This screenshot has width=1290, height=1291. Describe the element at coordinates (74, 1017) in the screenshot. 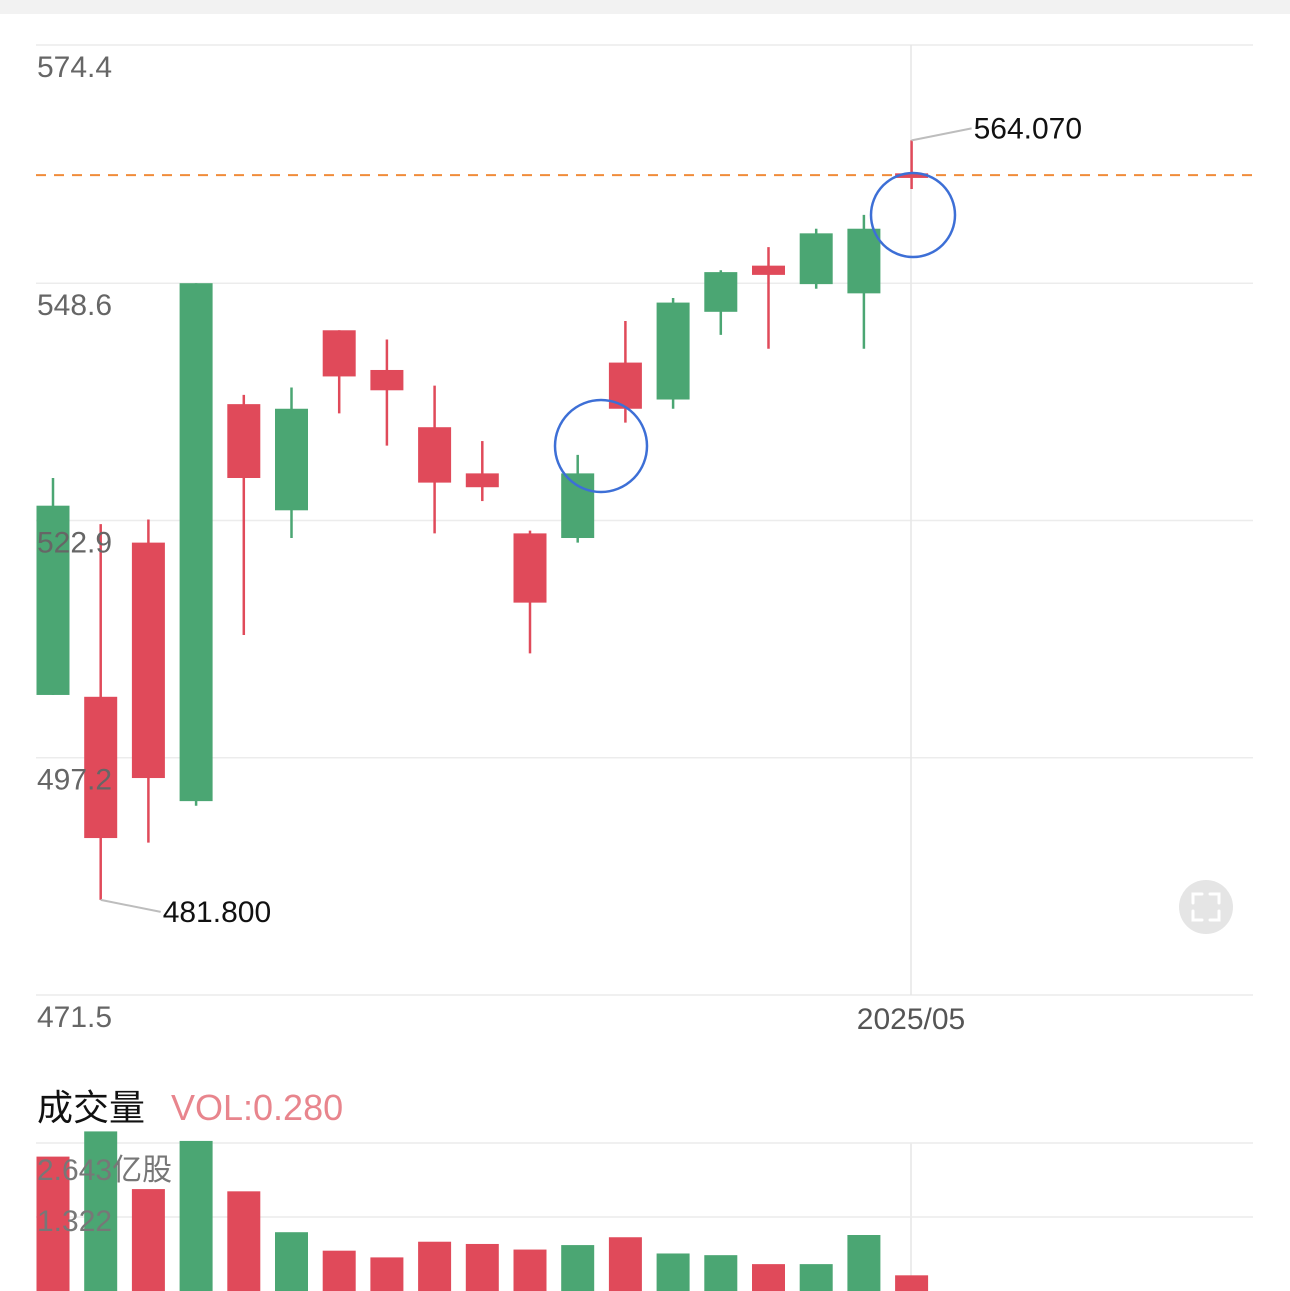

I see `y-tick-label: 471.5` at that location.